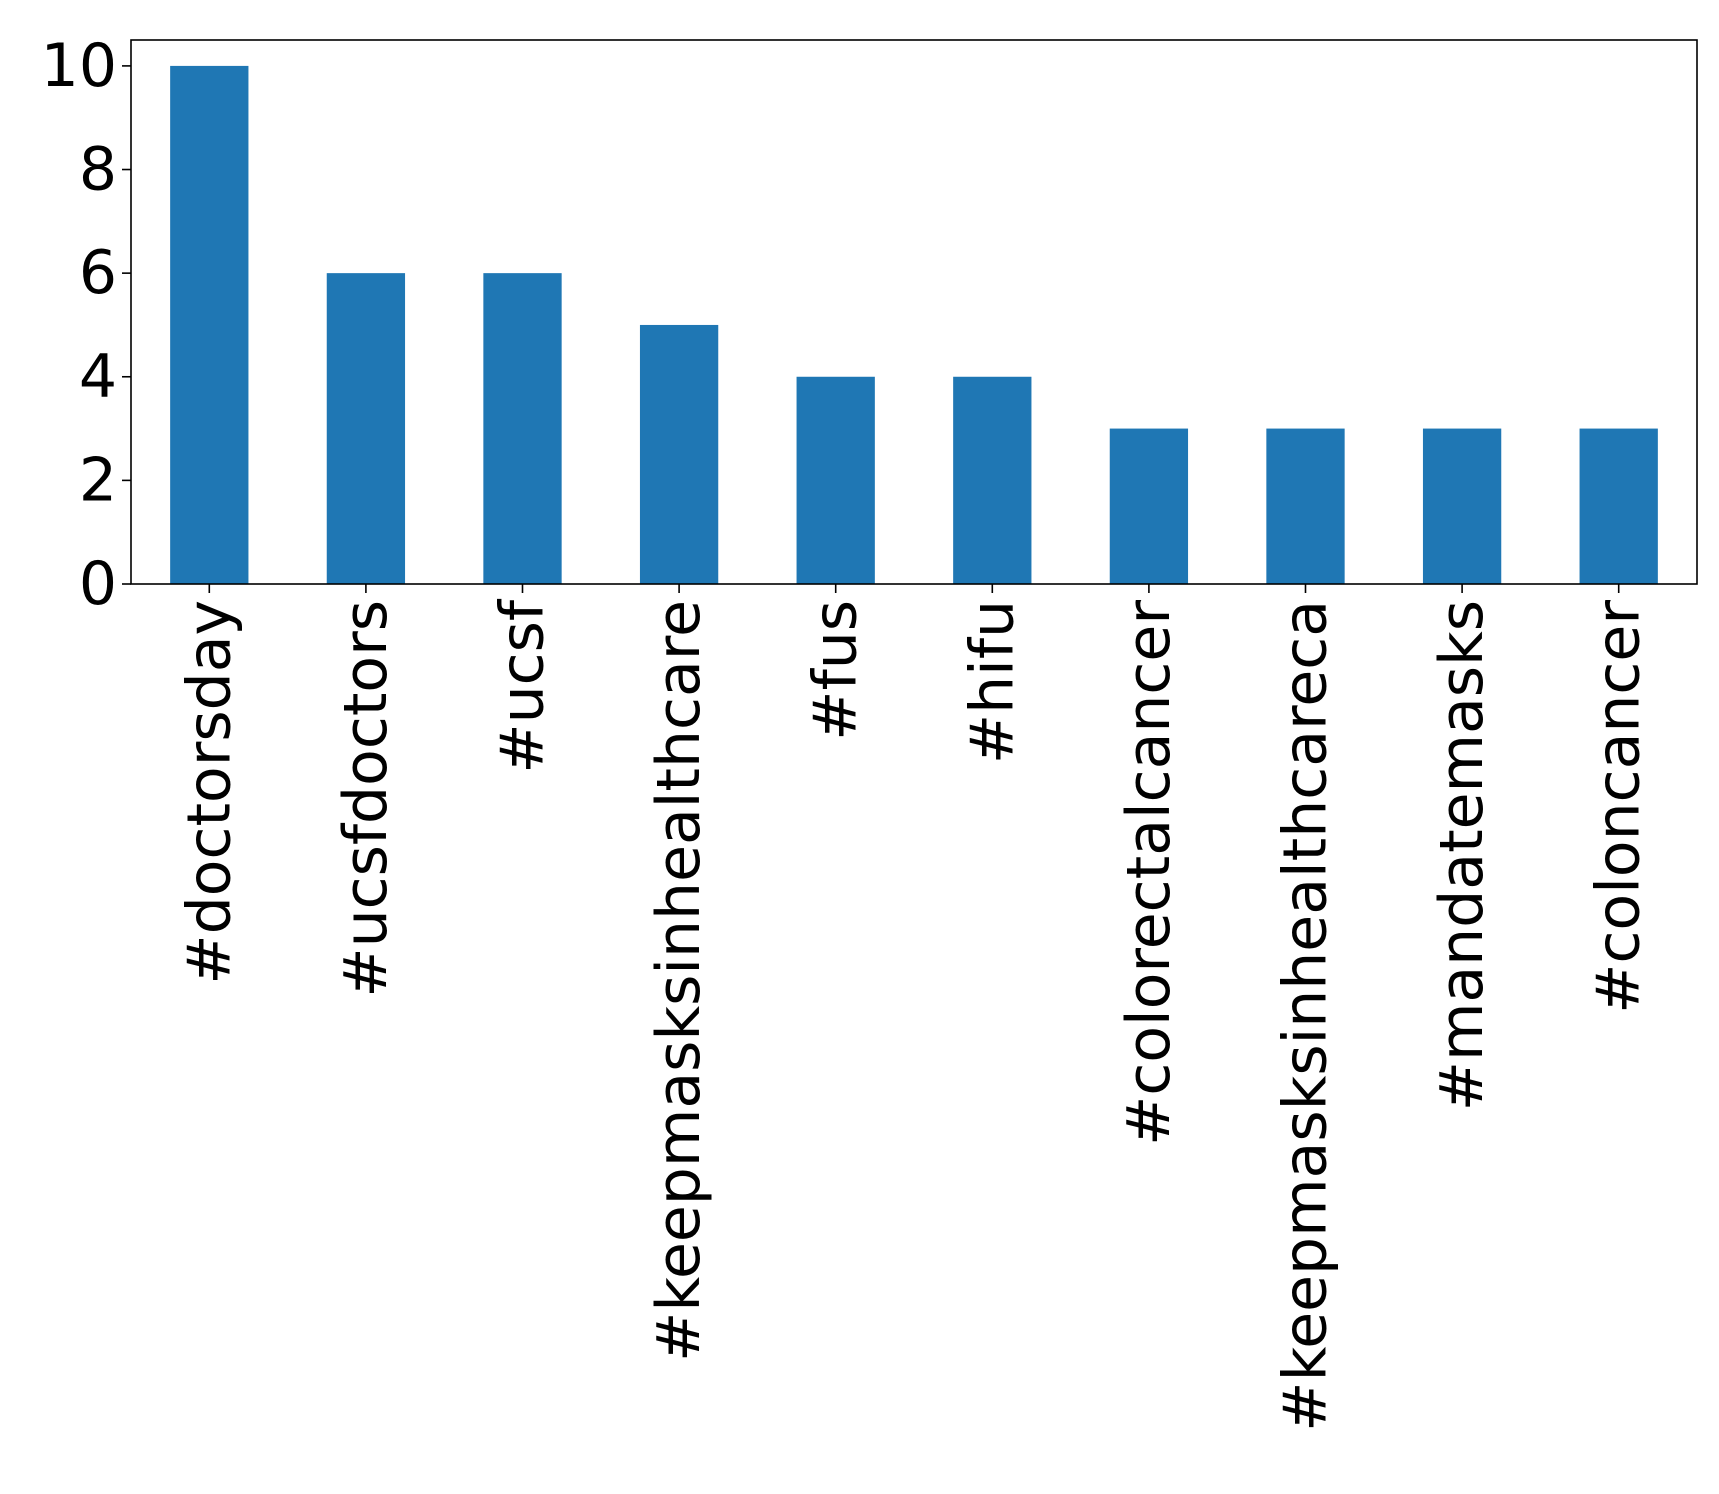  Describe the element at coordinates (836, 670) in the screenshot. I see `x-tick-label: #fus` at that location.